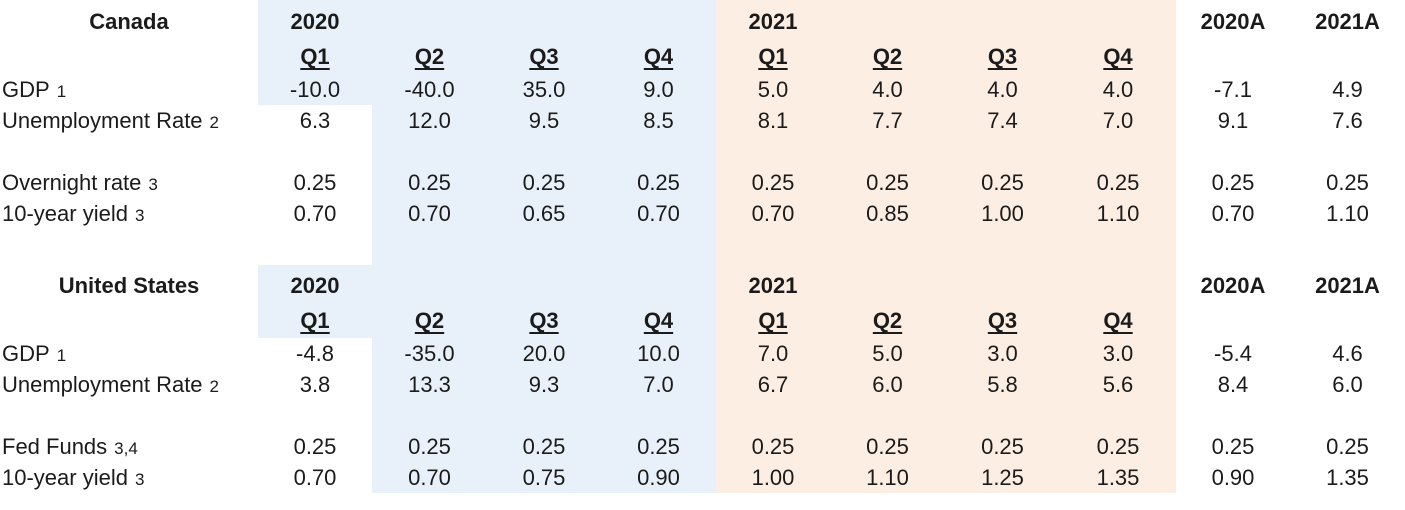 This screenshot has width=1405, height=510. Describe the element at coordinates (773, 384) in the screenshot. I see `data-cell: 6.7` at that location.